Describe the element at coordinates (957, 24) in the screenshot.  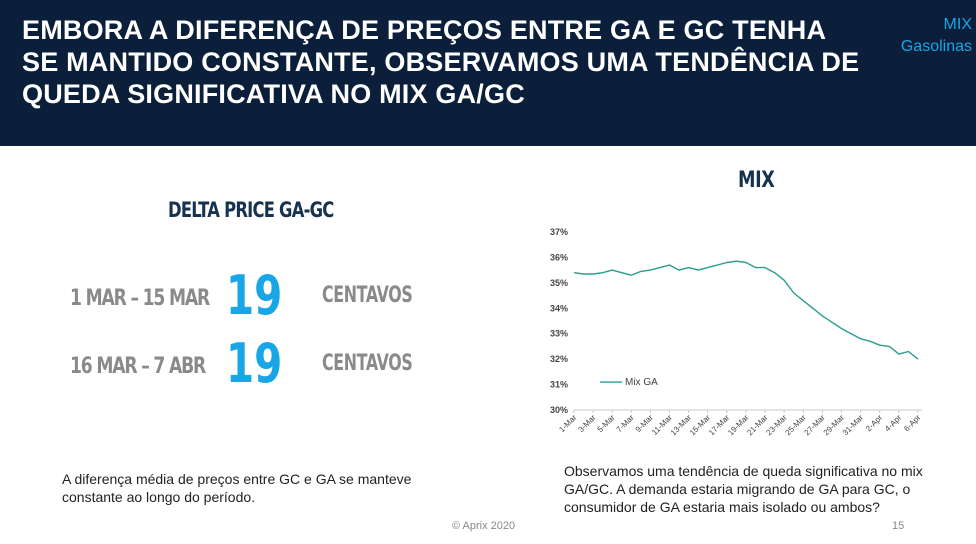
I see `section-tag-line1: MIX` at that location.